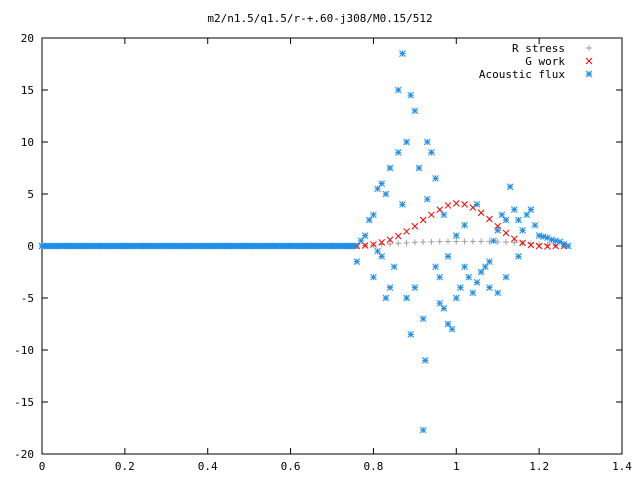 Image resolution: width=640 pixels, height=480 pixels. Describe the element at coordinates (30, 246) in the screenshot. I see `y-tick-label: 0` at that location.